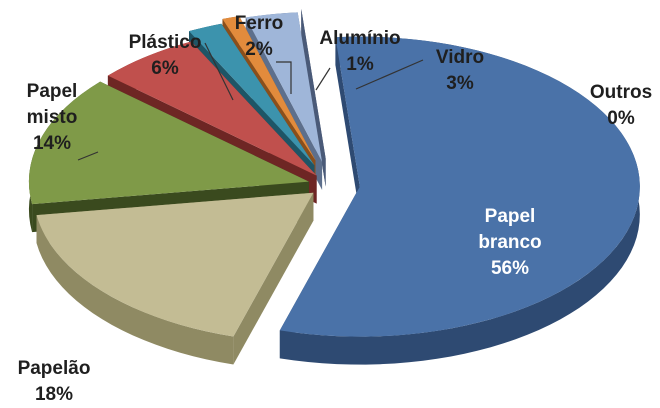  Describe the element at coordinates (621, 105) in the screenshot. I see `data-label-outros: Outros 0%` at that location.